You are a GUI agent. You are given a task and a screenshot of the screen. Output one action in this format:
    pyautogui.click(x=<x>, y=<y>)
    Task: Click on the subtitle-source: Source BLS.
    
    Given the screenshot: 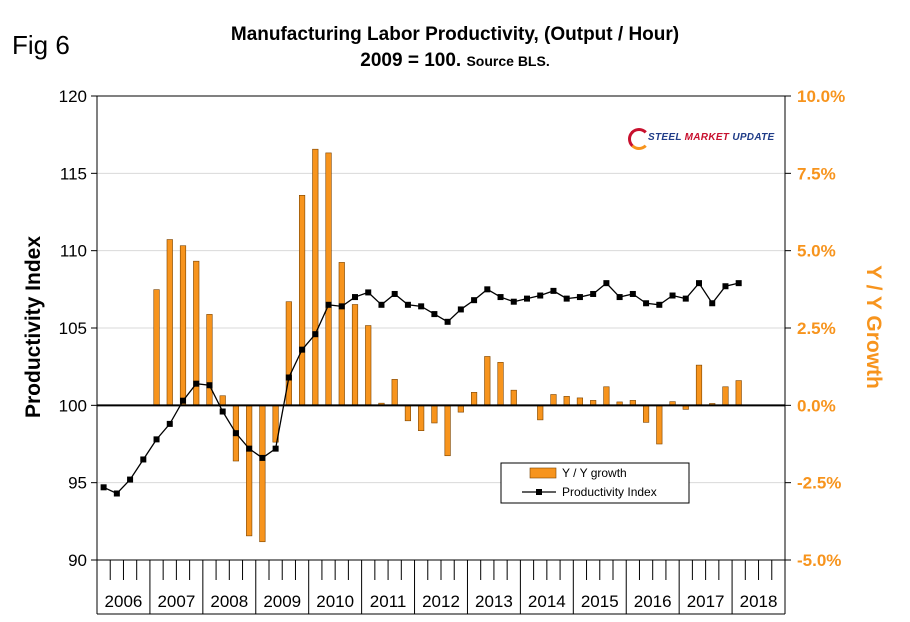 What is the action you would take?
    pyautogui.click(x=508, y=61)
    